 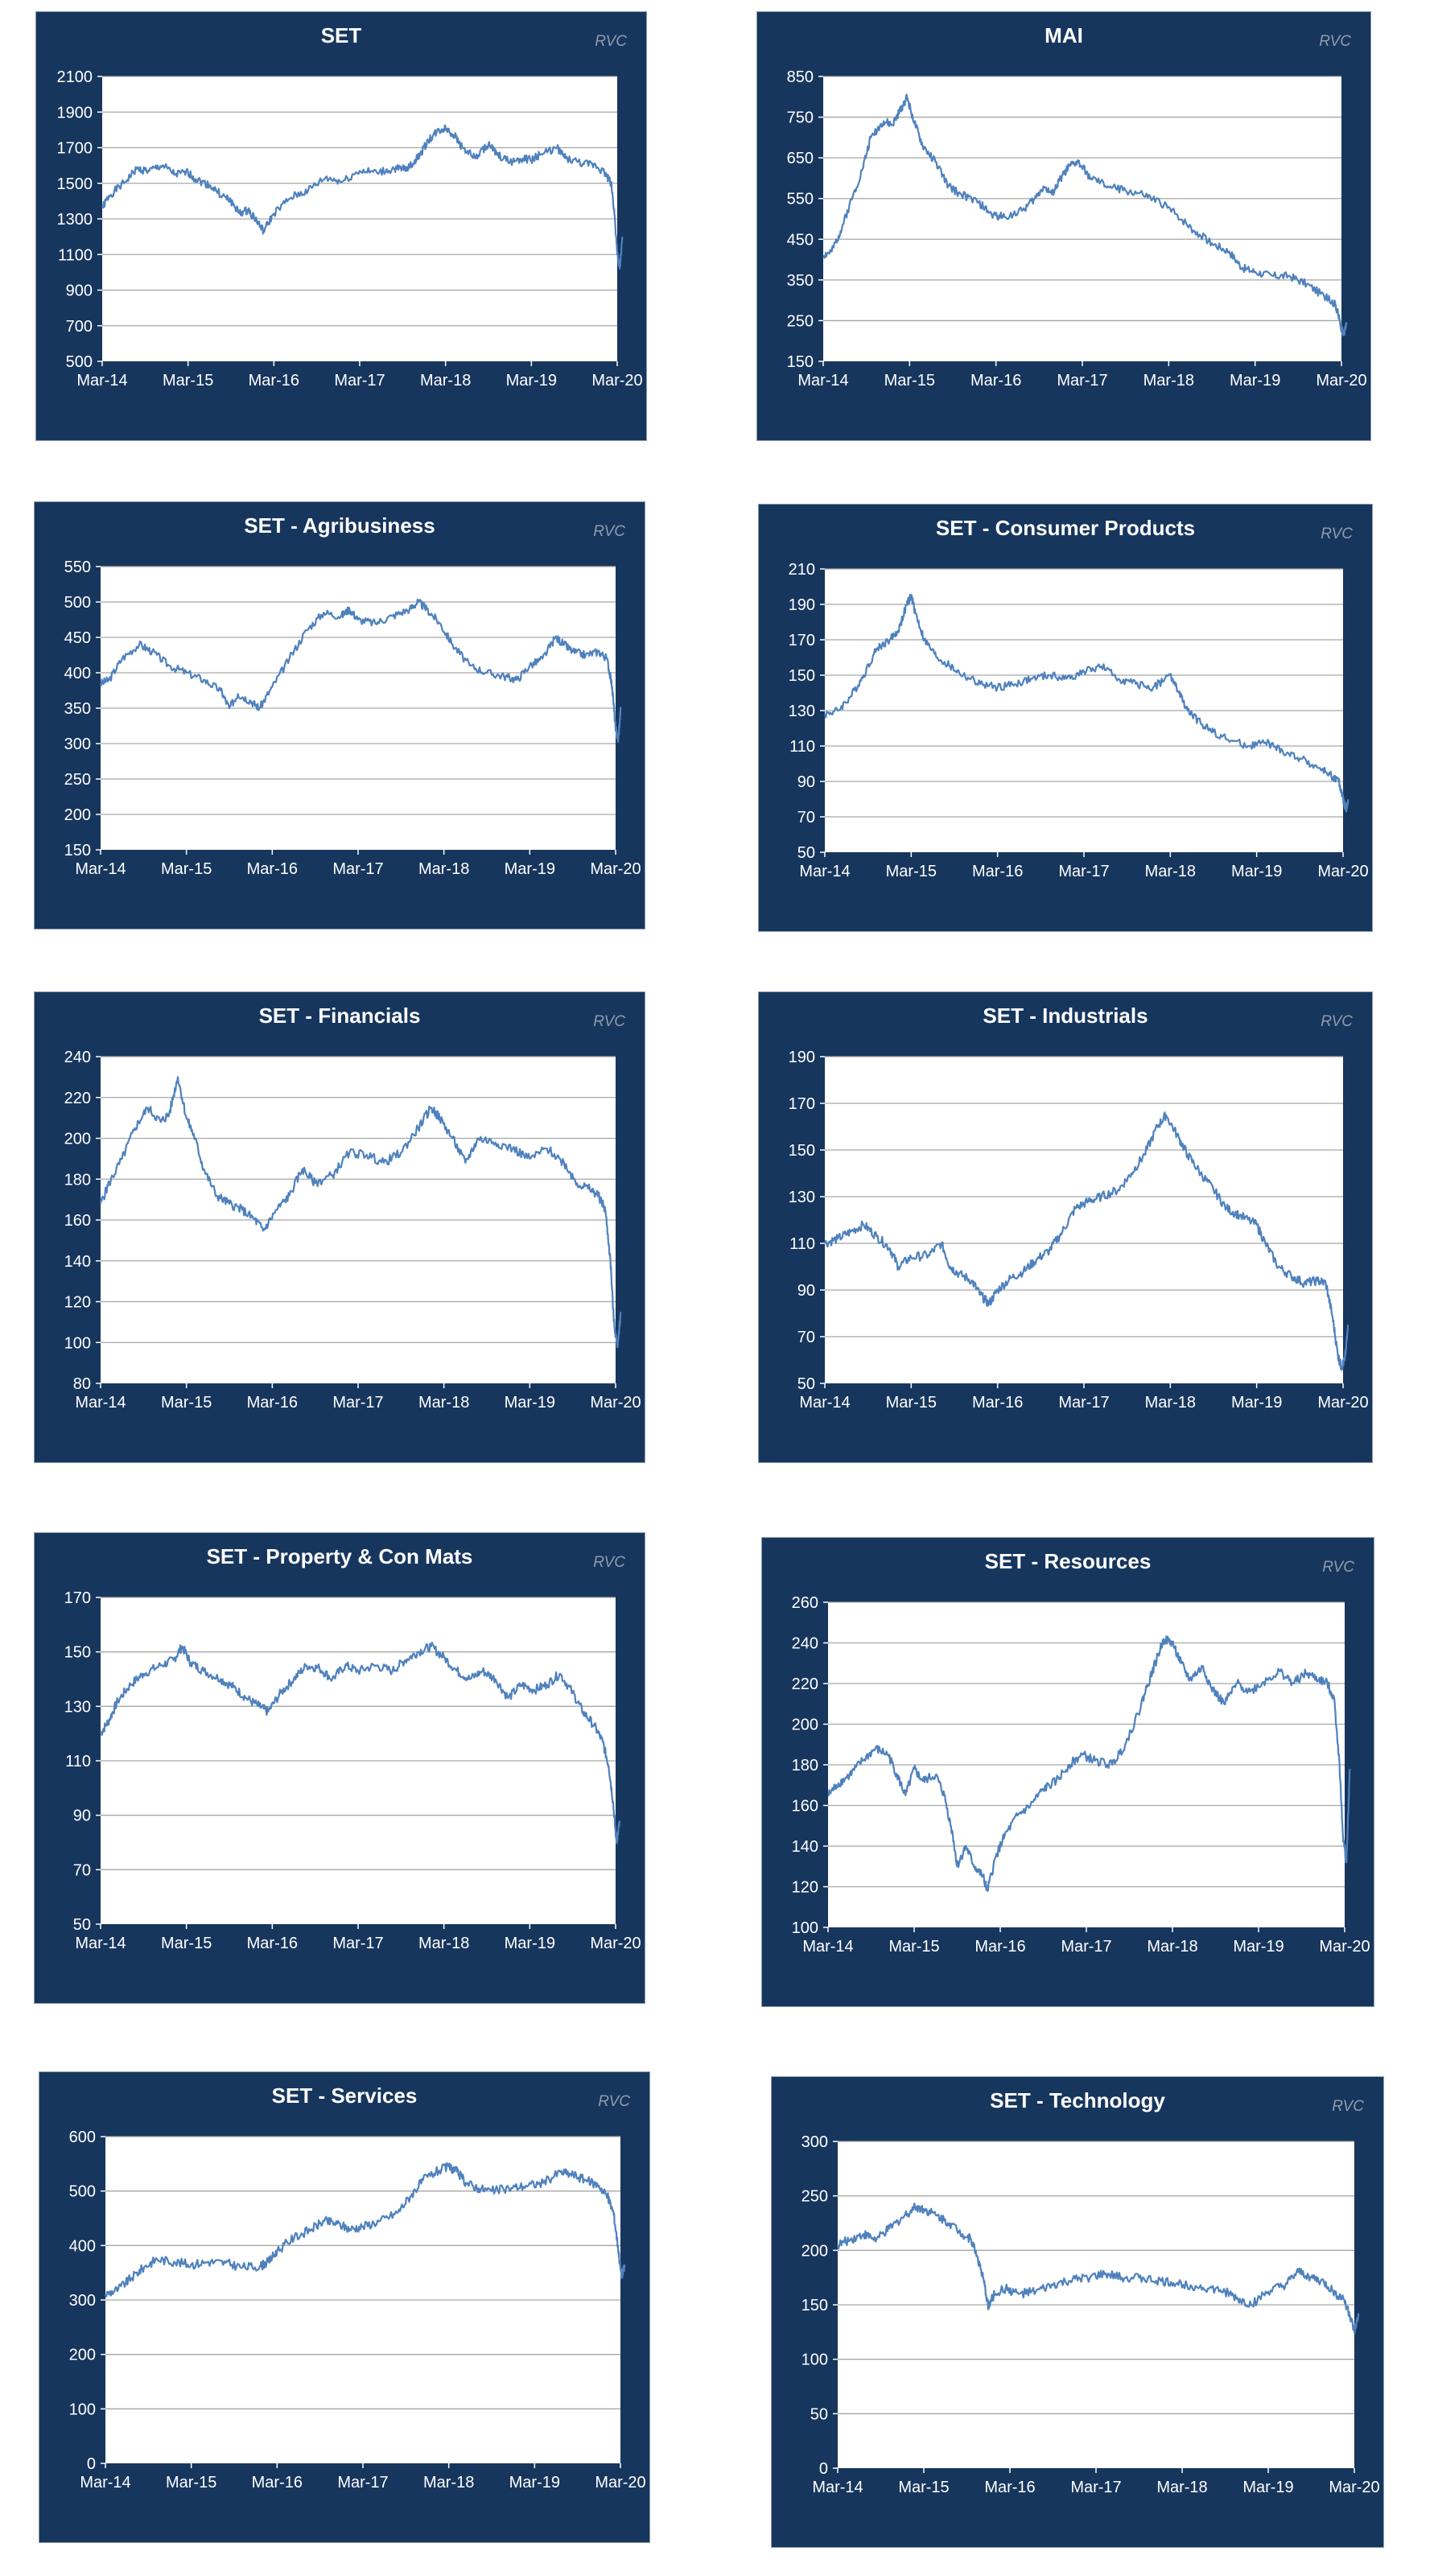 I want to click on y-tick-label: 550, so click(x=78, y=567).